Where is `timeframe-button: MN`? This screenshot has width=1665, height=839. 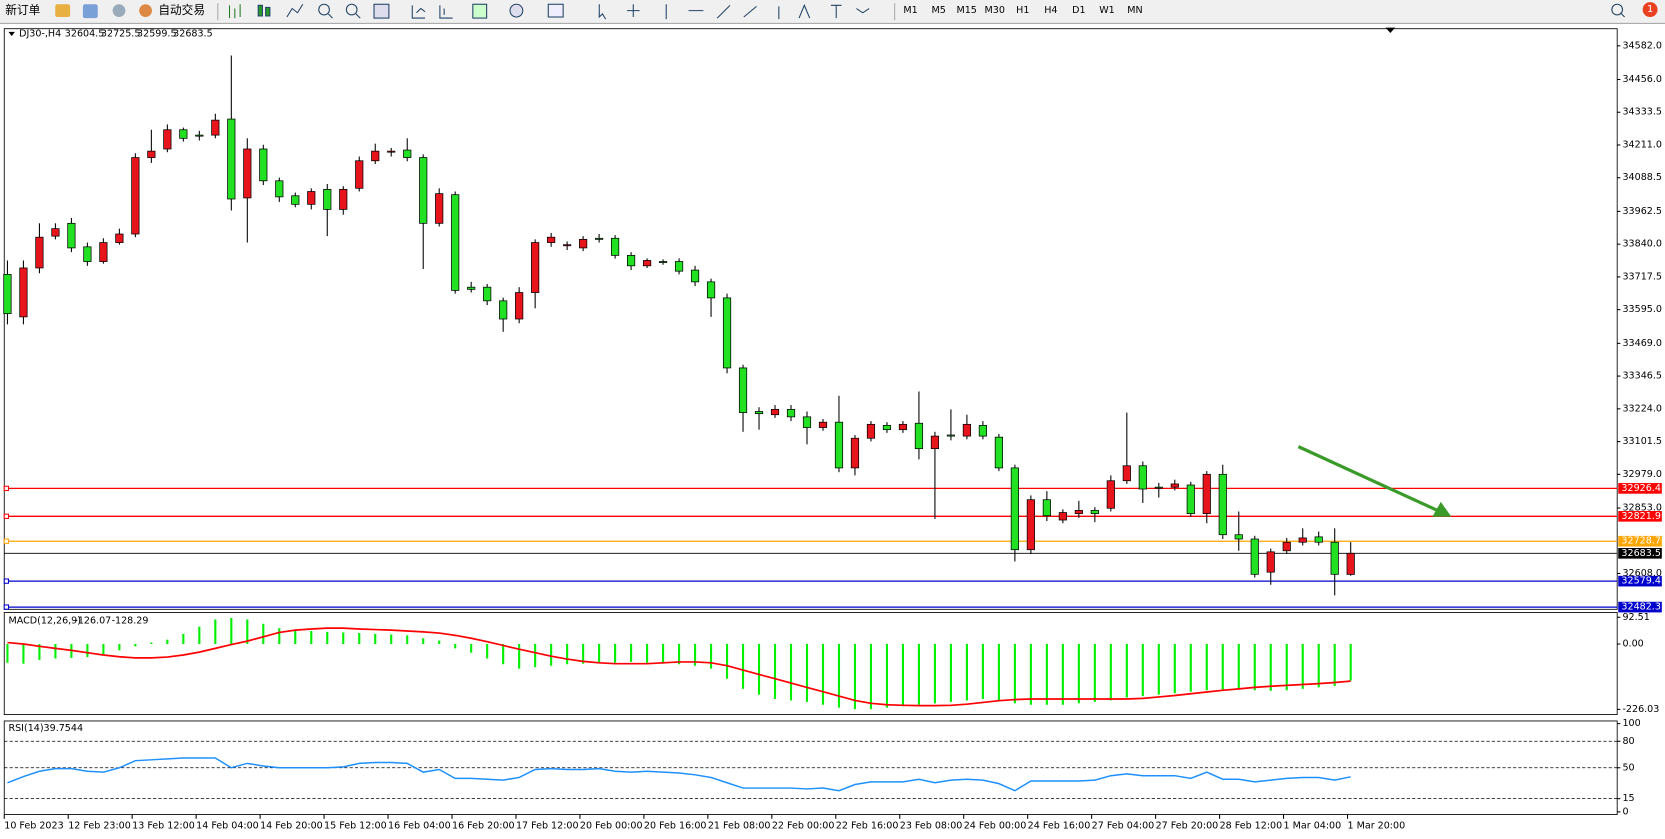 timeframe-button: MN is located at coordinates (1134, 10).